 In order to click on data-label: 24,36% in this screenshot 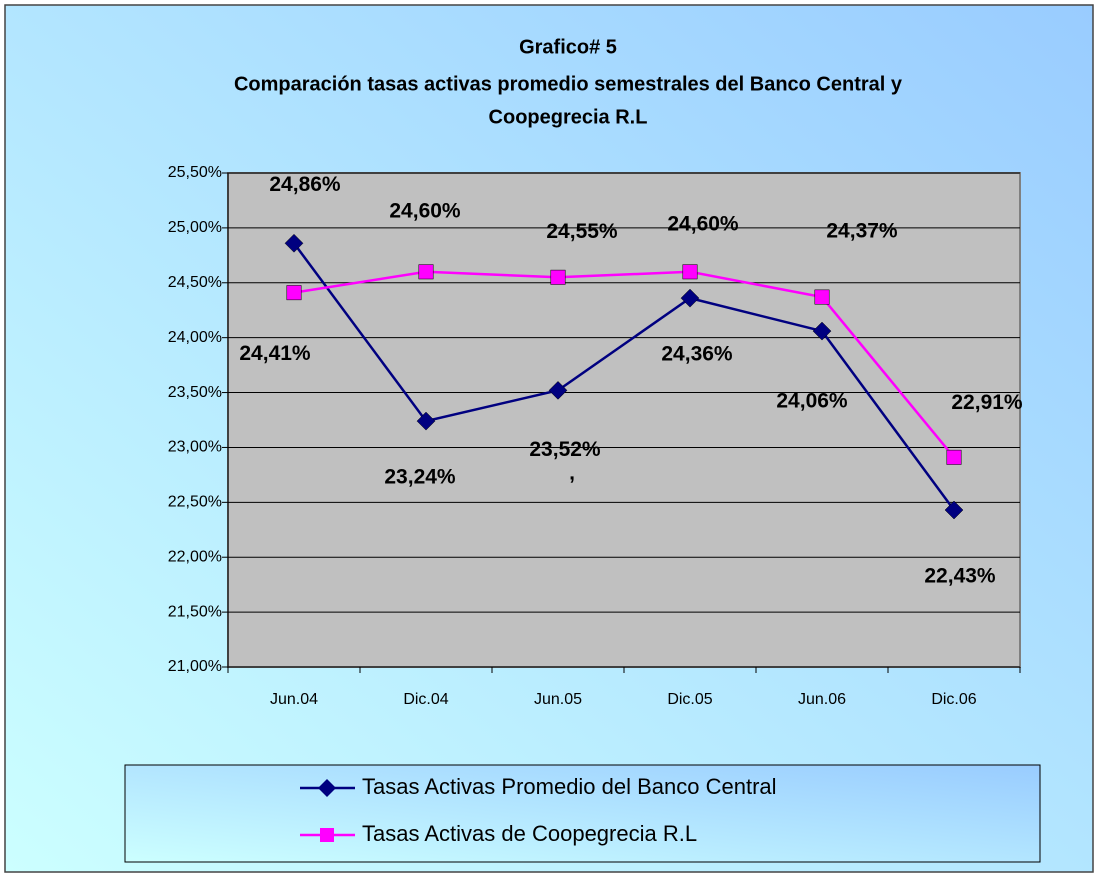, I will do `click(697, 354)`.